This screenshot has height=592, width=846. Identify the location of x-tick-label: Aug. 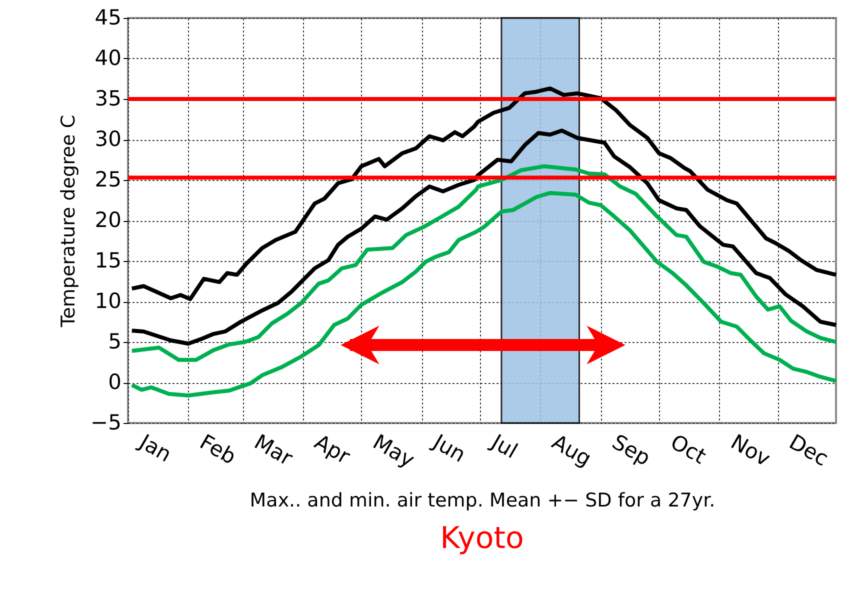
(572, 451).